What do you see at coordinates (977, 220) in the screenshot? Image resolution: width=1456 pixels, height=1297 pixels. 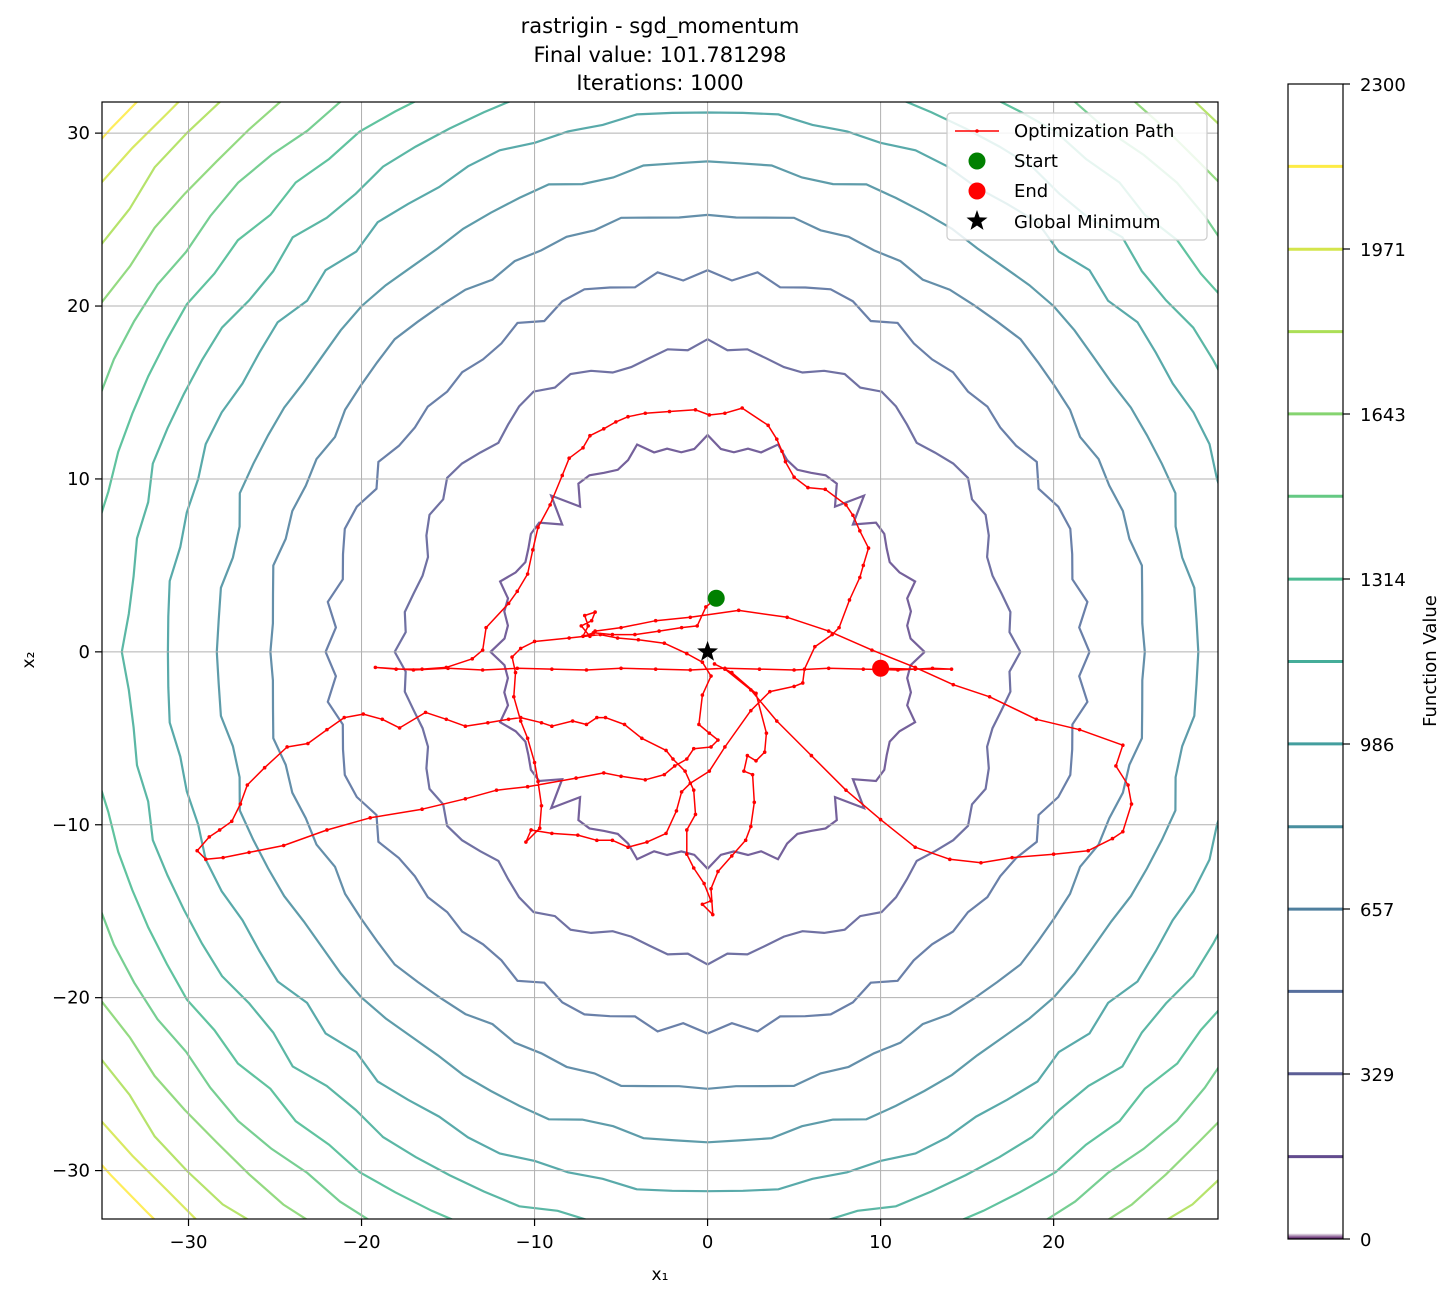 I see `legend-star-icon` at bounding box center [977, 220].